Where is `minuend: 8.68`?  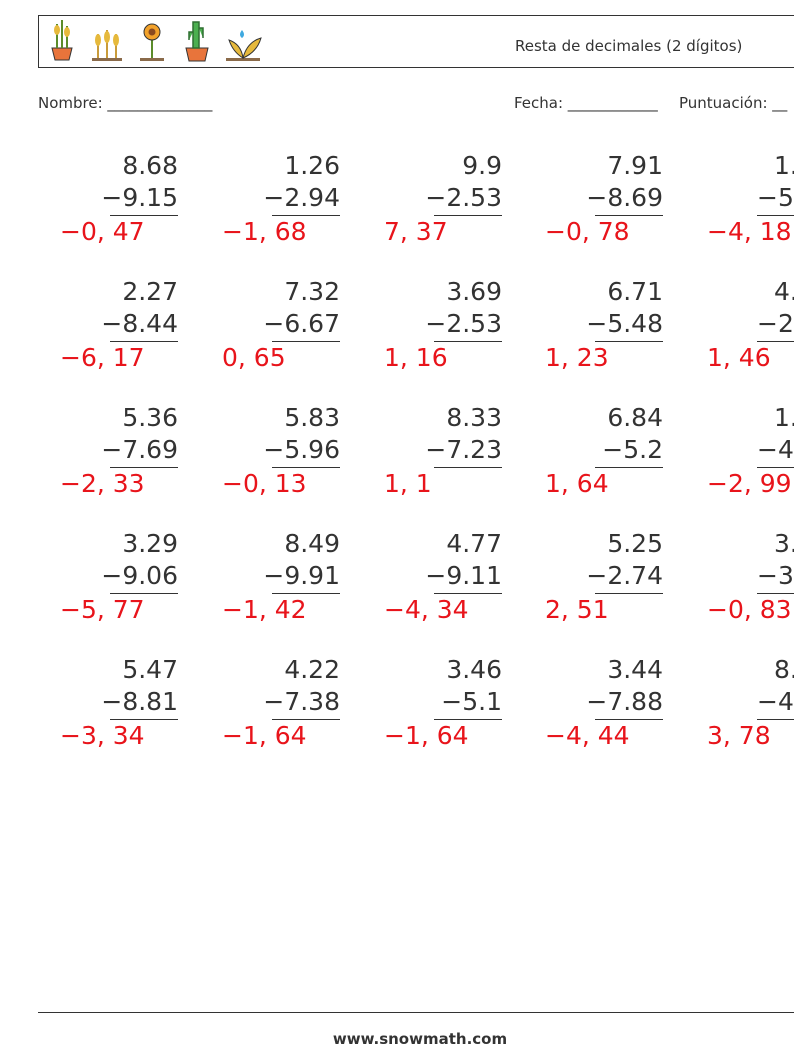
minuend: 8.68 is located at coordinates (150, 165).